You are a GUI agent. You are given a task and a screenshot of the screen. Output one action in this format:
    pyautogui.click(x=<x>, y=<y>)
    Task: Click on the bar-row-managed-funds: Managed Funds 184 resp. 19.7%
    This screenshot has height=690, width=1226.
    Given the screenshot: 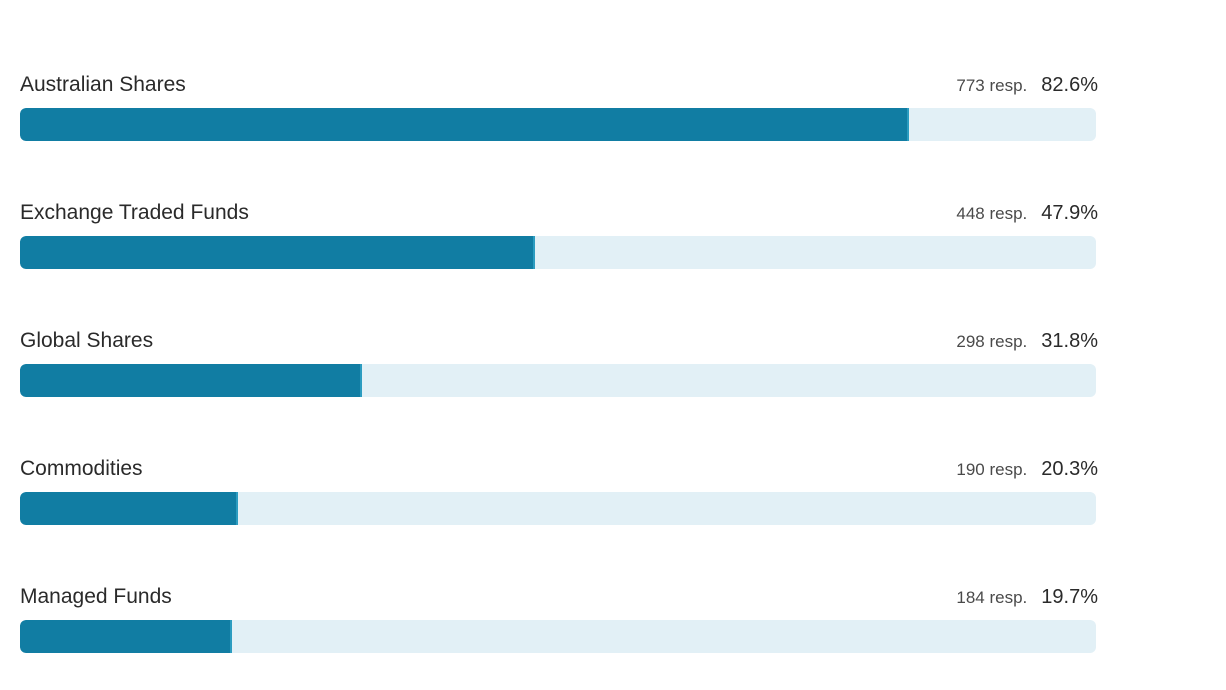 What is the action you would take?
    pyautogui.click(x=559, y=627)
    